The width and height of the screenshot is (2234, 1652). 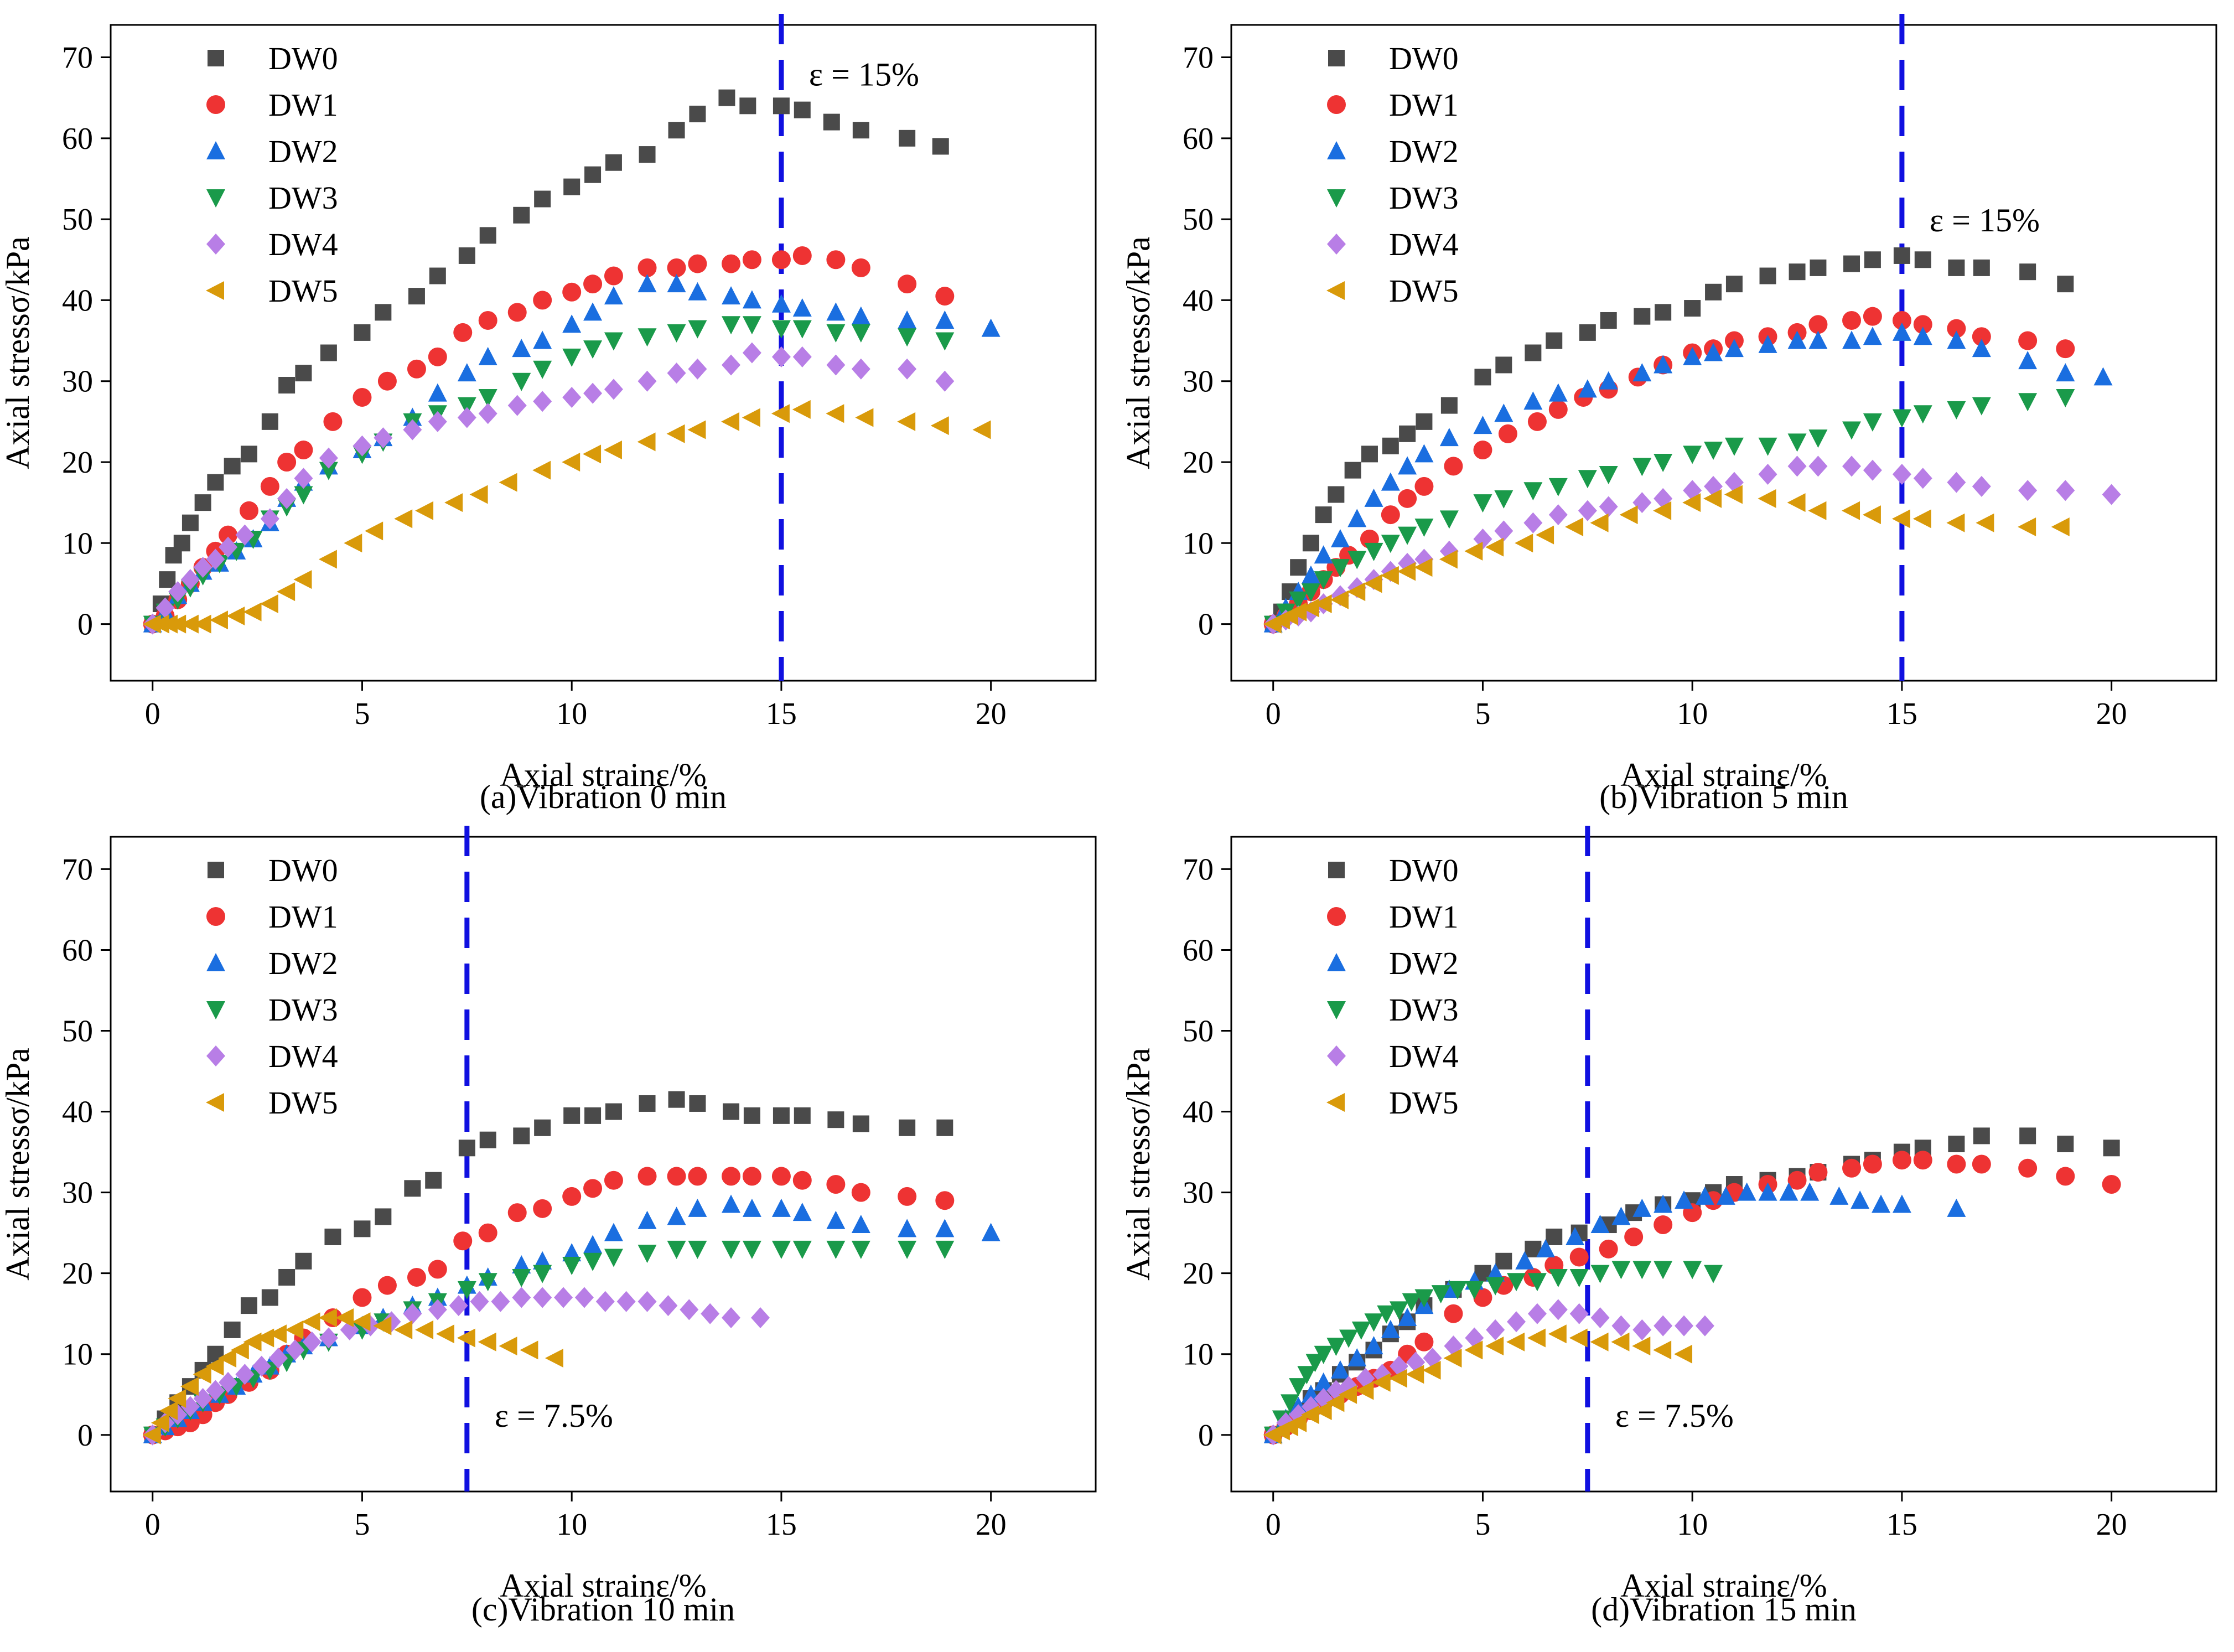 What do you see at coordinates (77, 1193) in the screenshot?
I see `y-tick-label: 30` at bounding box center [77, 1193].